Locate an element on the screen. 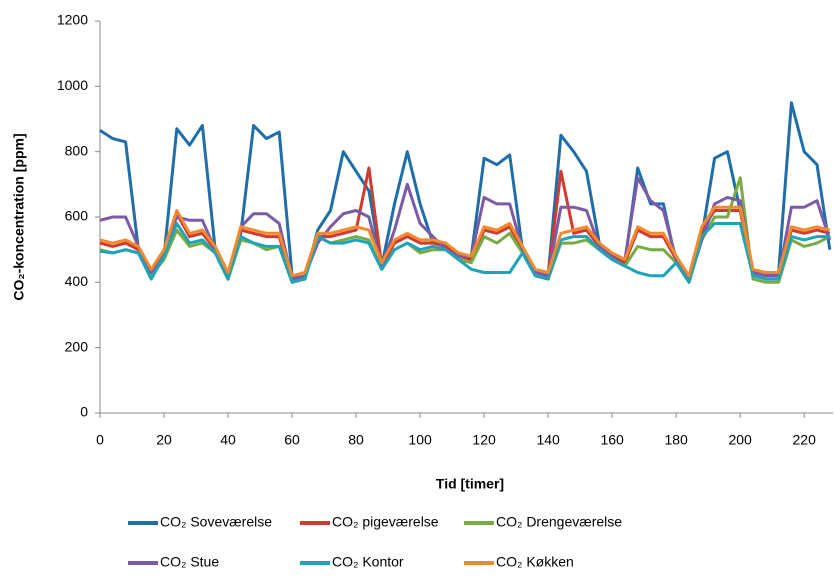  x-tick-label: 120 is located at coordinates (484, 440).